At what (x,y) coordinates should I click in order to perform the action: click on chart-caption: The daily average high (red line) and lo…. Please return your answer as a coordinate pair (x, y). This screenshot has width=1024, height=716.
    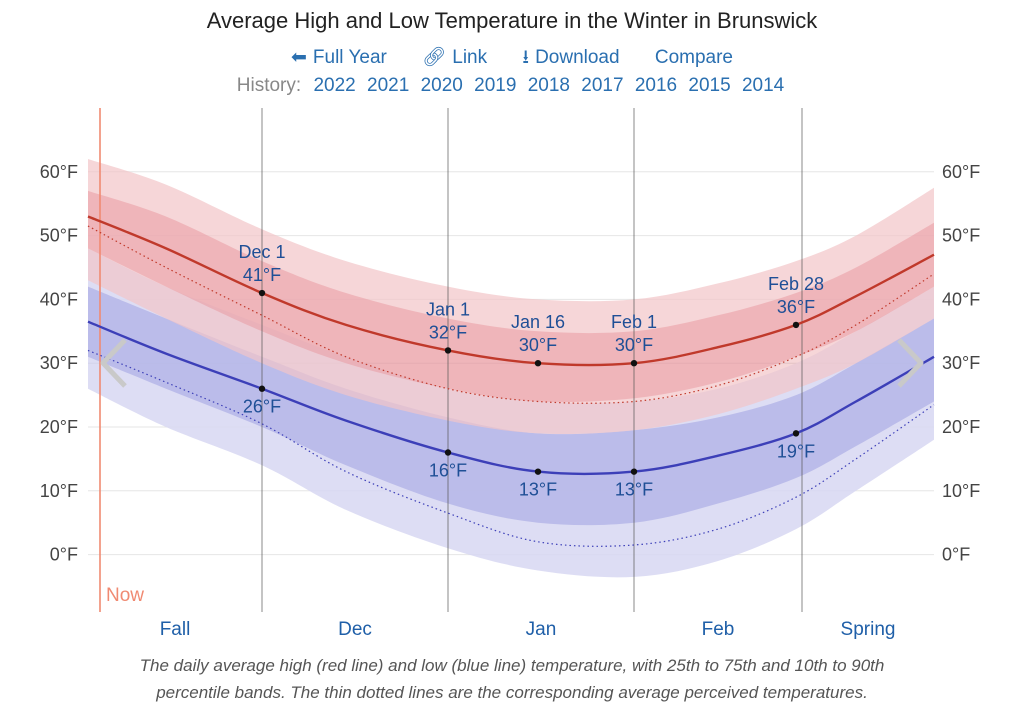
    Looking at the image, I should click on (512, 679).